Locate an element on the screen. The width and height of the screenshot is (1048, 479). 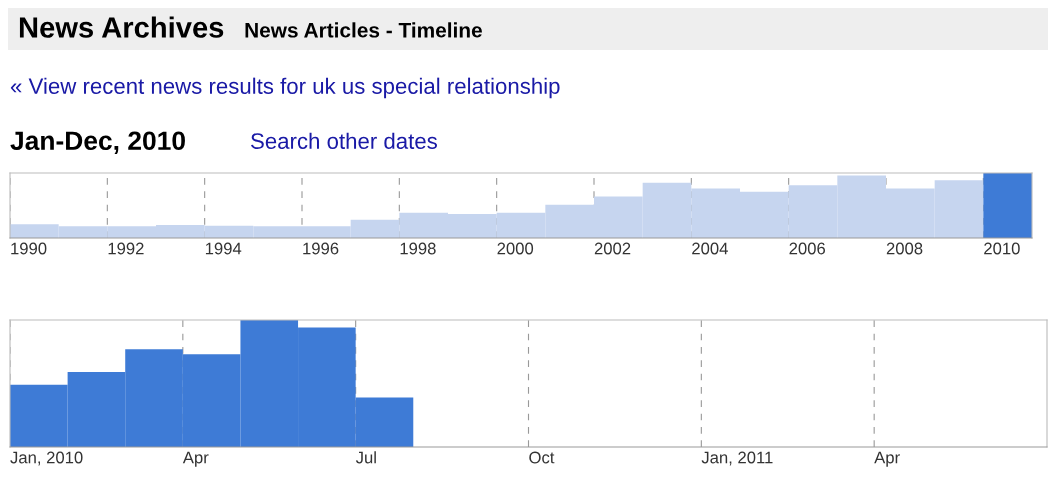
chart-subtitle: News Articles - Timeline is located at coordinates (363, 30).